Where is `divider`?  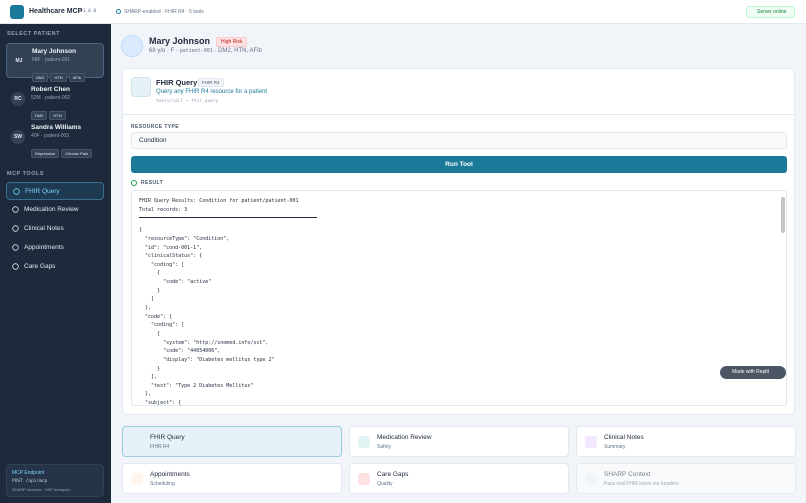 divider is located at coordinates (458, 114).